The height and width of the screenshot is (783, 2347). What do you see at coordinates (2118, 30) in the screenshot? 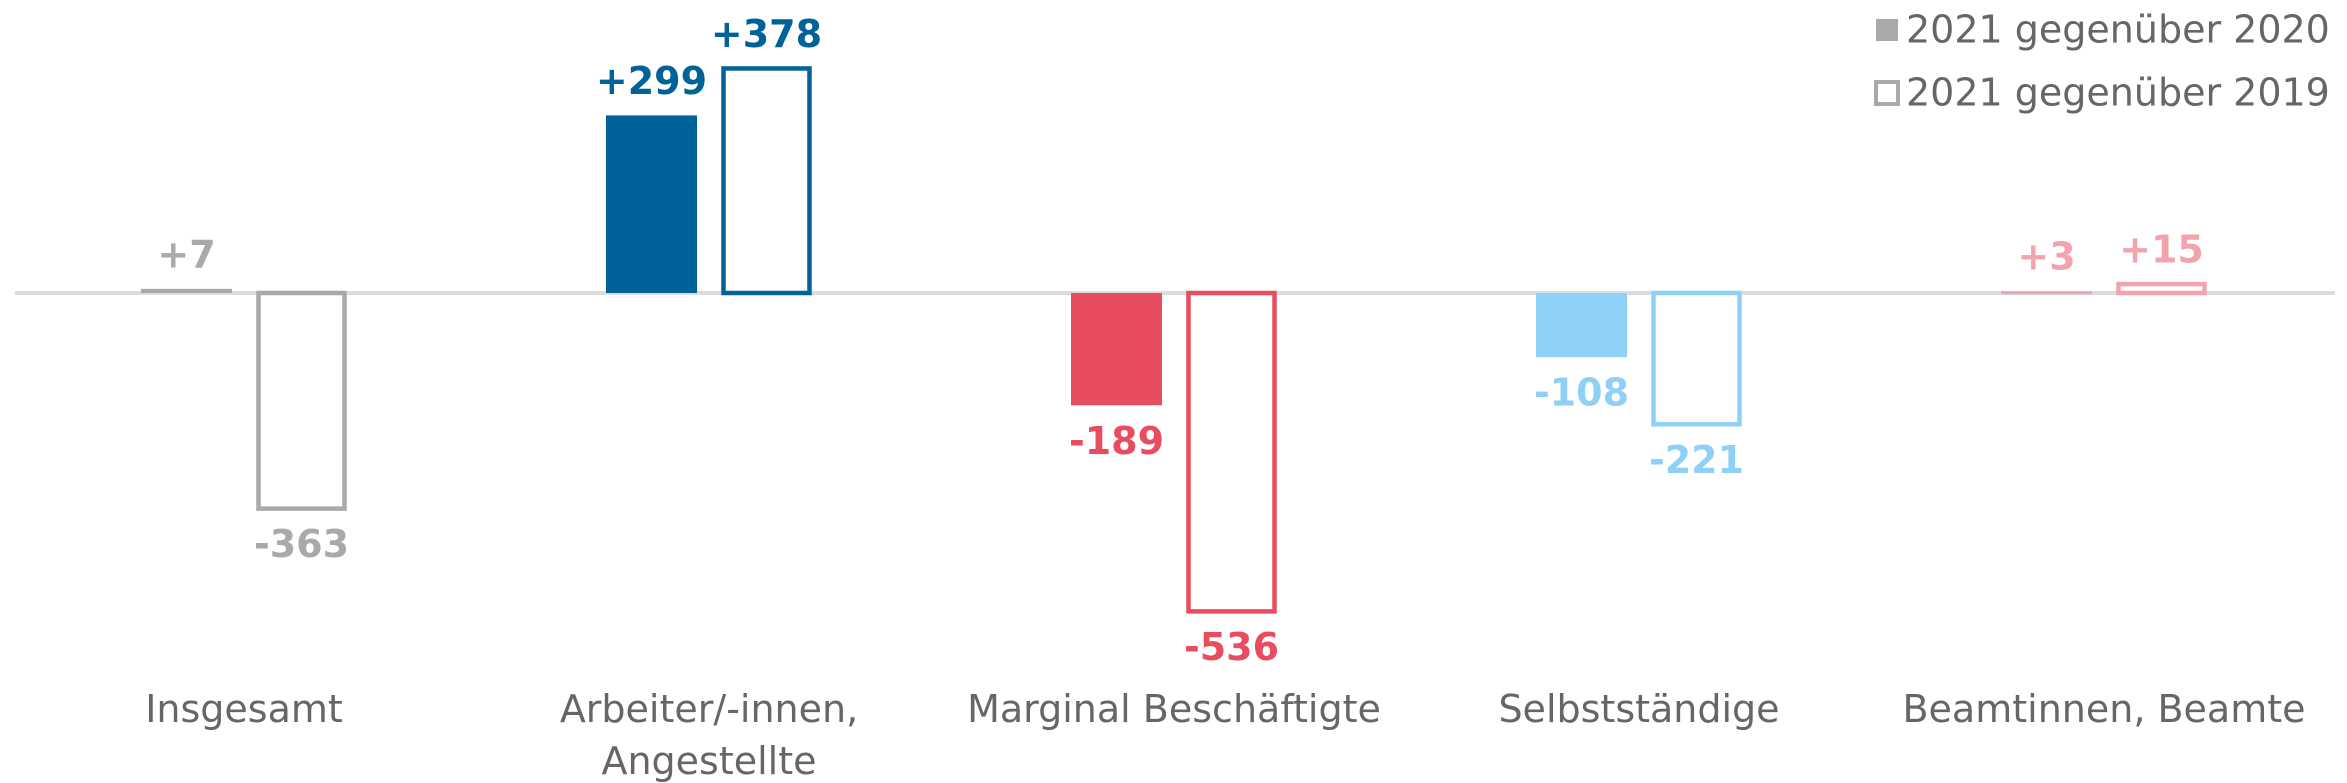
I see `legend-label: 2021 gegenüber 2020` at bounding box center [2118, 30].